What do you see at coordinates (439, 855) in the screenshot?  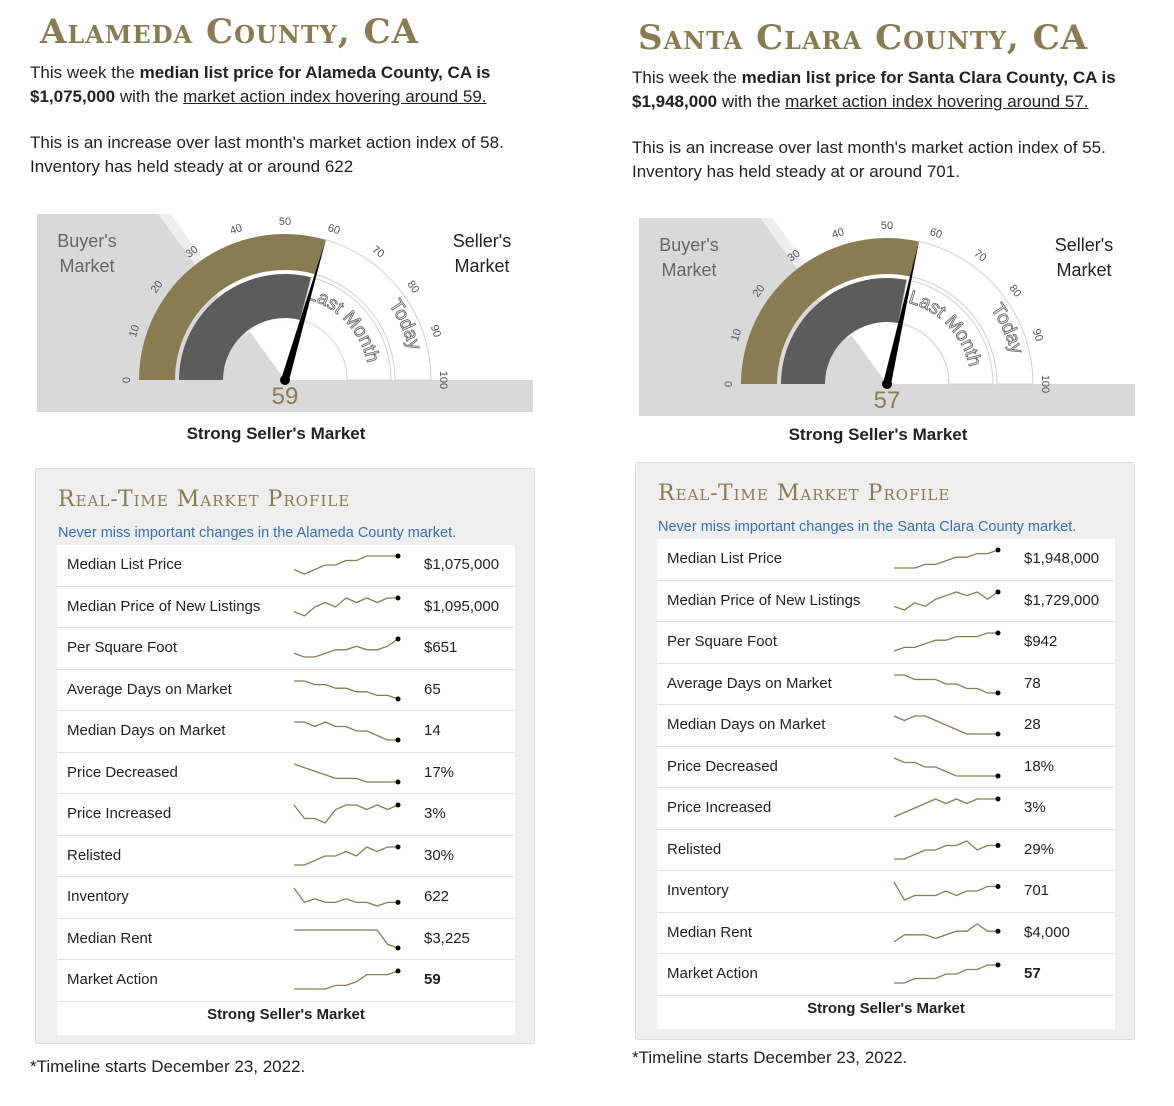 I see `metric-value: 30%` at bounding box center [439, 855].